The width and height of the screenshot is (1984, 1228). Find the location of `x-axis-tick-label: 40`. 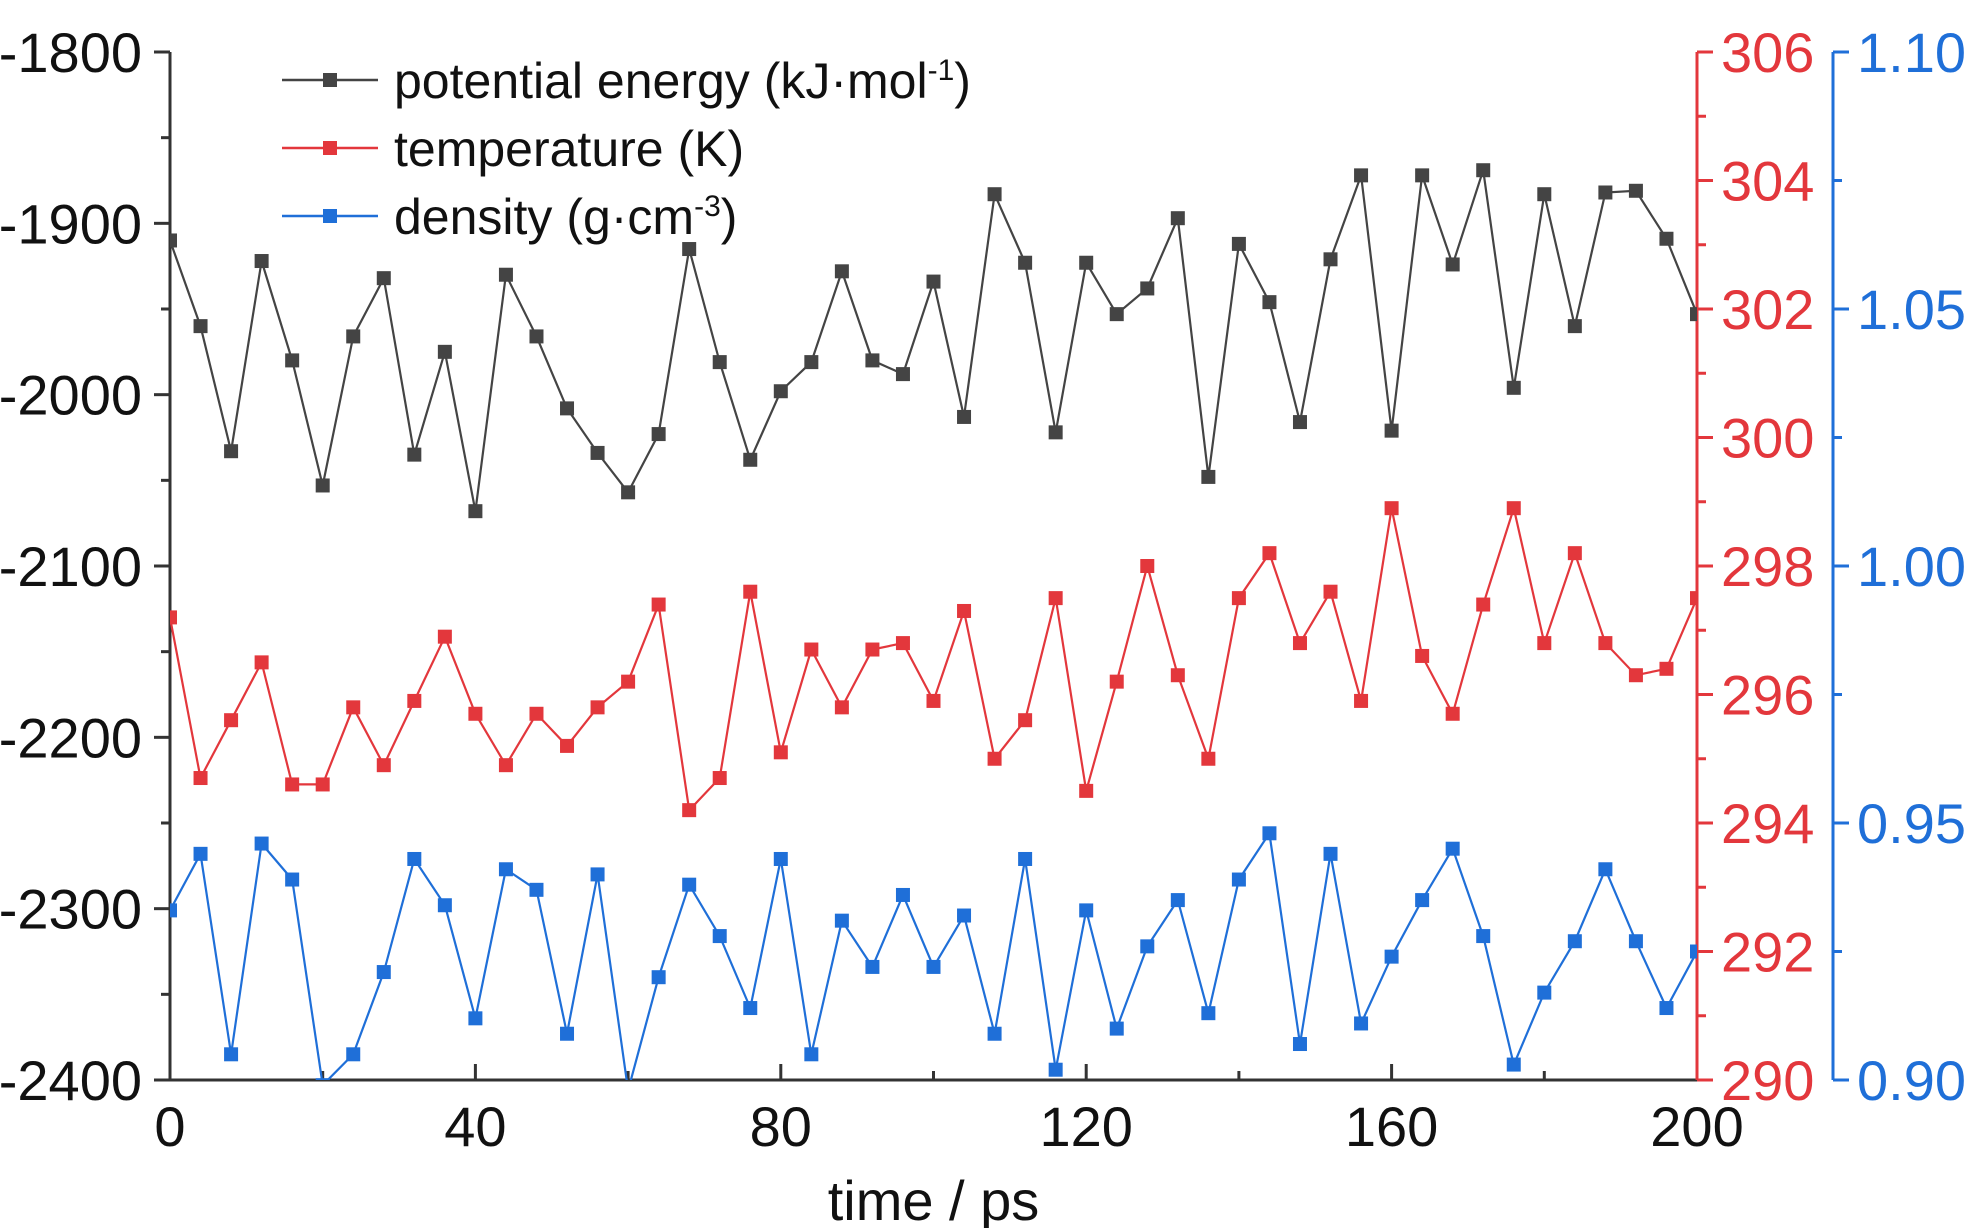

x-axis-tick-label: 40 is located at coordinates (475, 1126).